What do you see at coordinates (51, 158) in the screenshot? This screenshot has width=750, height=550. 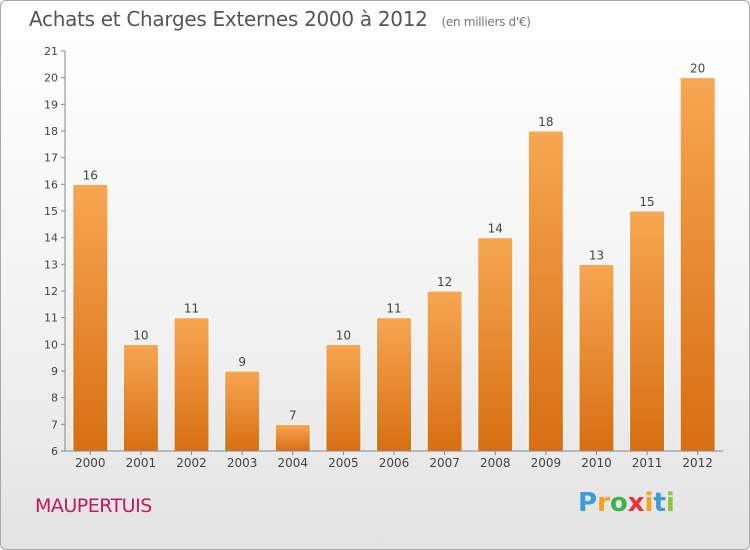 I see `y-tick-label: 17` at bounding box center [51, 158].